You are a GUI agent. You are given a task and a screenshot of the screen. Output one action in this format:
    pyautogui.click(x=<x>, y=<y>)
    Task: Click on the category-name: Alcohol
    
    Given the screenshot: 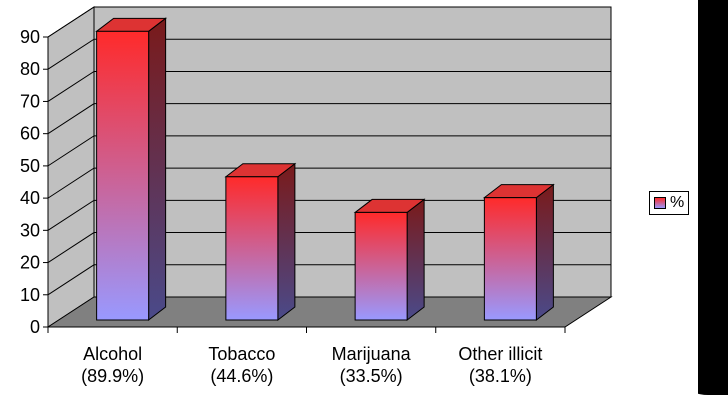 What is the action you would take?
    pyautogui.click(x=113, y=354)
    